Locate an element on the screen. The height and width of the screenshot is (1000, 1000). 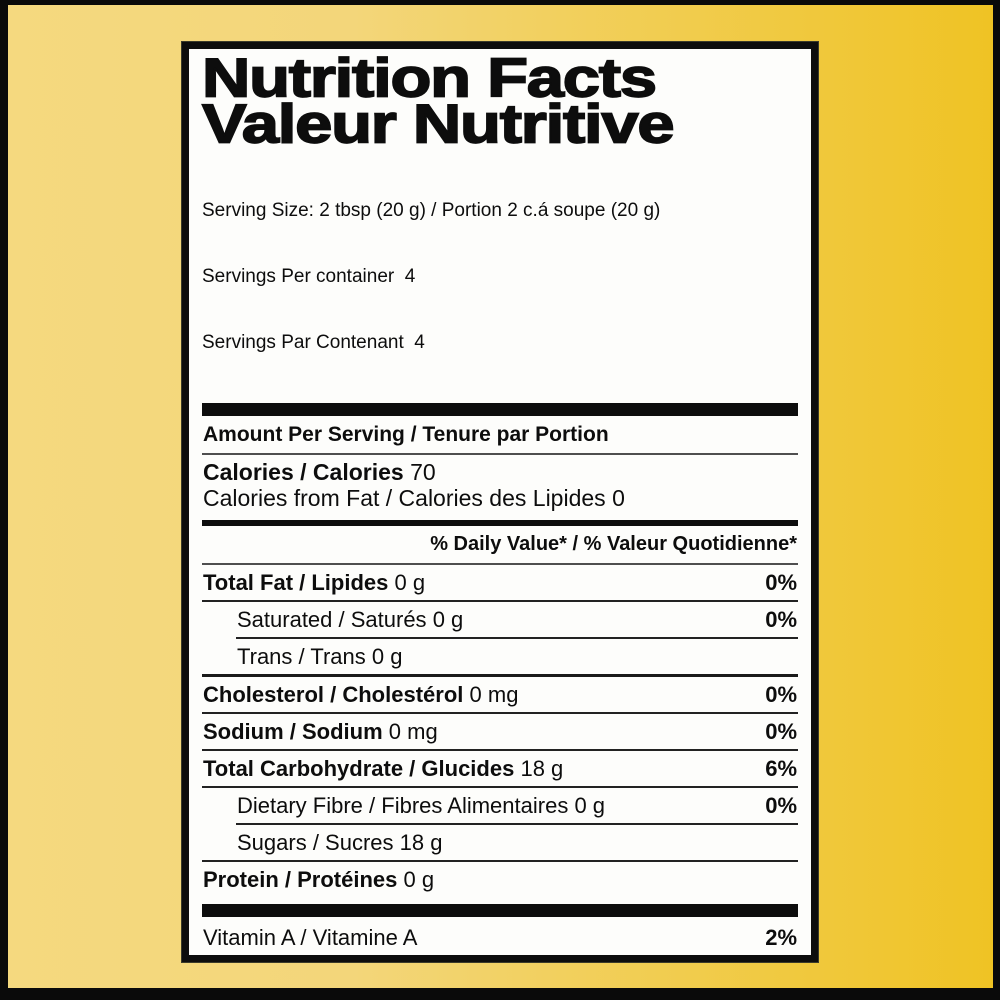
nutrient-name: Trans / Trans is located at coordinates (301, 656).